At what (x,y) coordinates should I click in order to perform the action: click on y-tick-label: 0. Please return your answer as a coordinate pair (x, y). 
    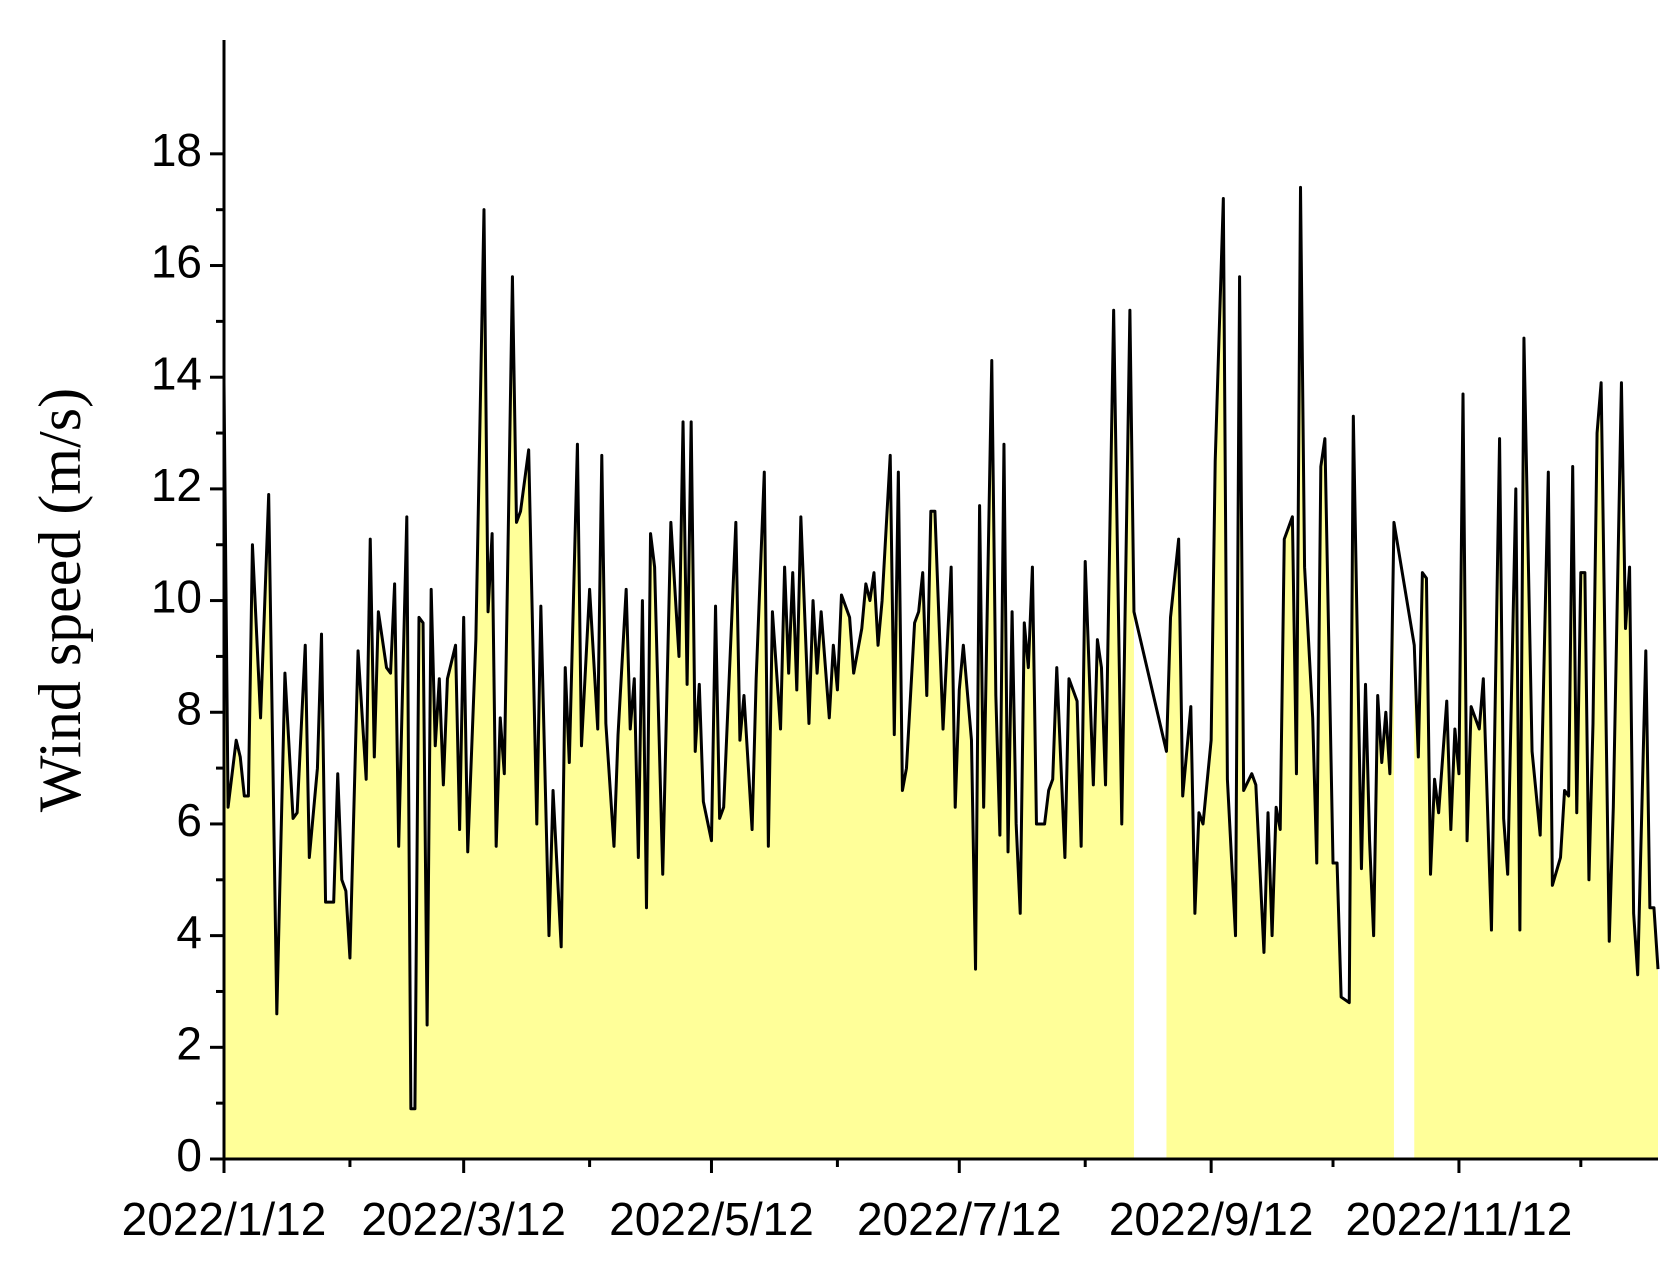
    Looking at the image, I should click on (189, 1155).